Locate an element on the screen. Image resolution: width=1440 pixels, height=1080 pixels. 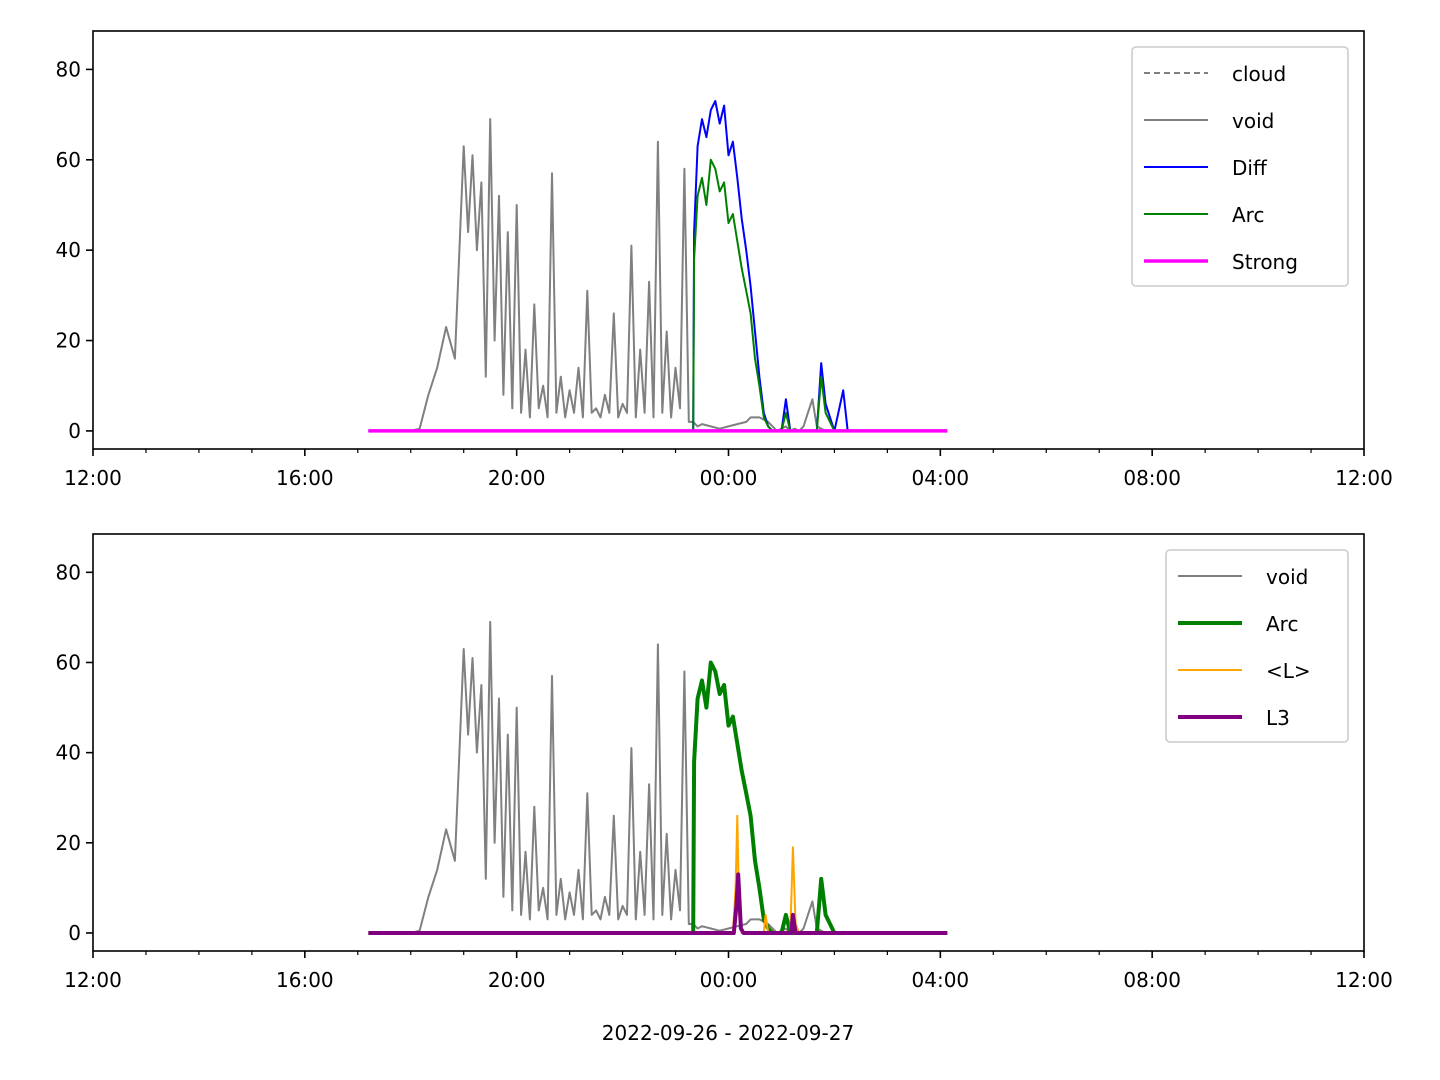
legend: void Arc <L> L3 is located at coordinates (1257, 646).